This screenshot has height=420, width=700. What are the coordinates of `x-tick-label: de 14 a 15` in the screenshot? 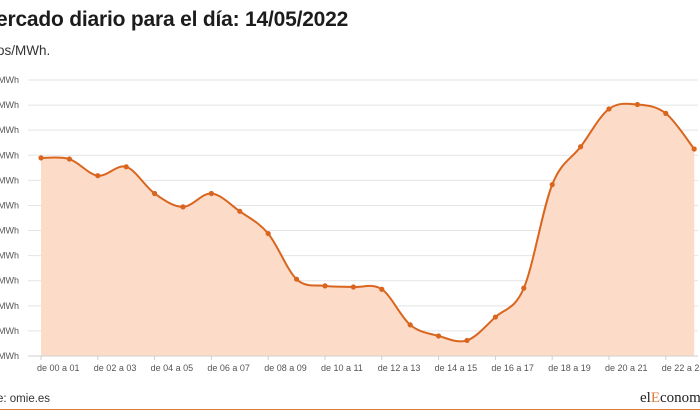 It's located at (456, 368).